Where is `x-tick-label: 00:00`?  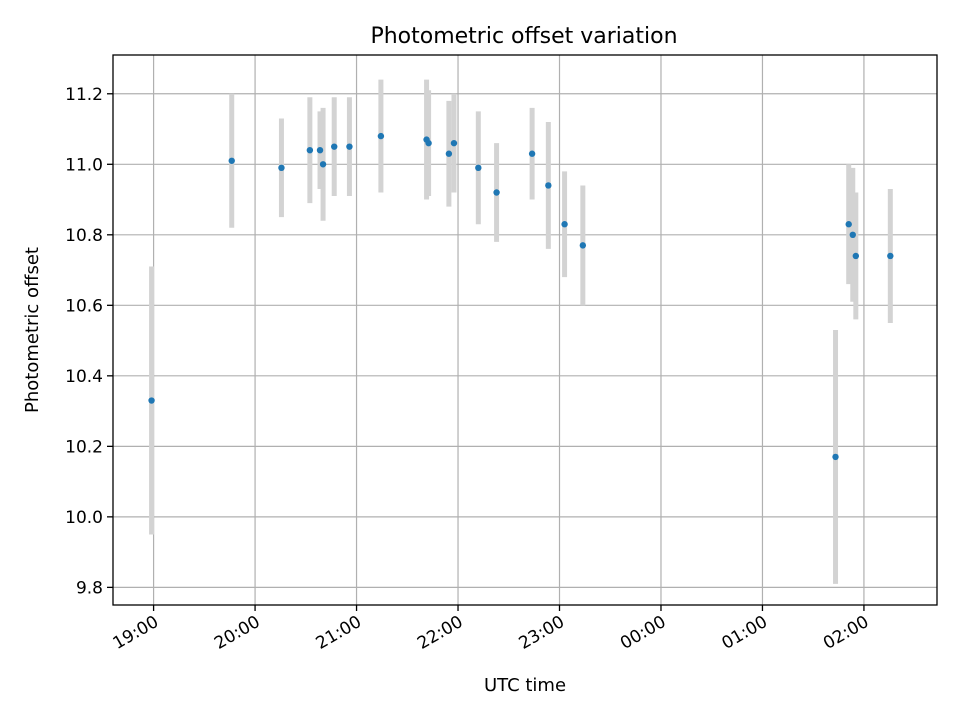 x-tick-label: 00:00 is located at coordinates (643, 633).